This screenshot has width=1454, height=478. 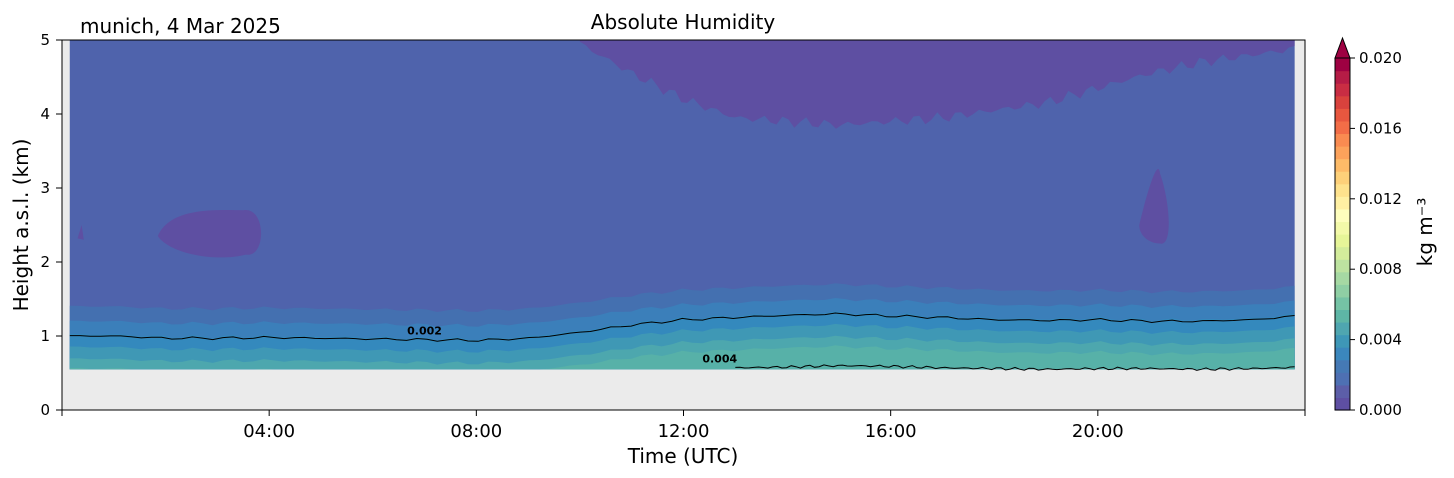 What do you see at coordinates (682, 357) in the screenshot?
I see `humidity-band-0.0040` at bounding box center [682, 357].